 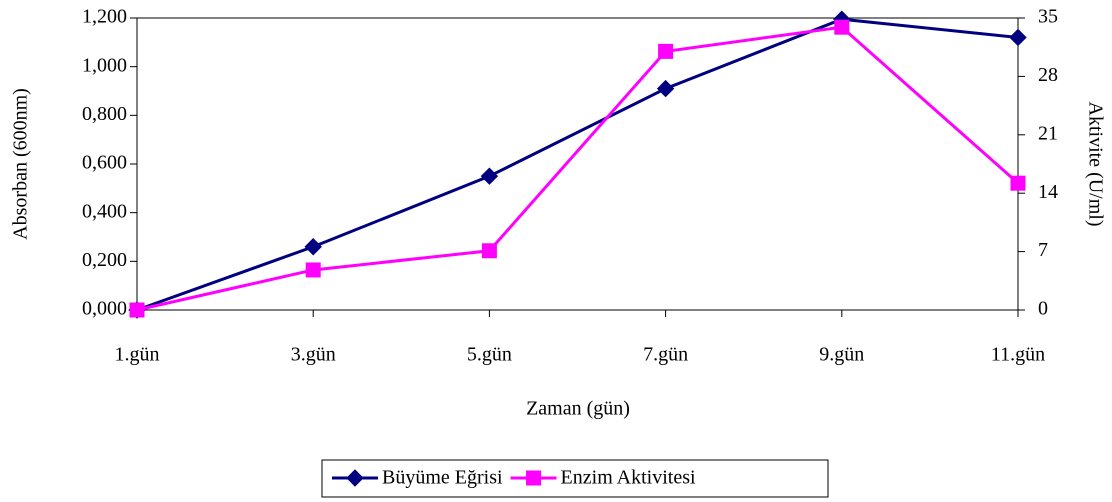 I want to click on y2-tick-label: 28, so click(x=1048, y=75).